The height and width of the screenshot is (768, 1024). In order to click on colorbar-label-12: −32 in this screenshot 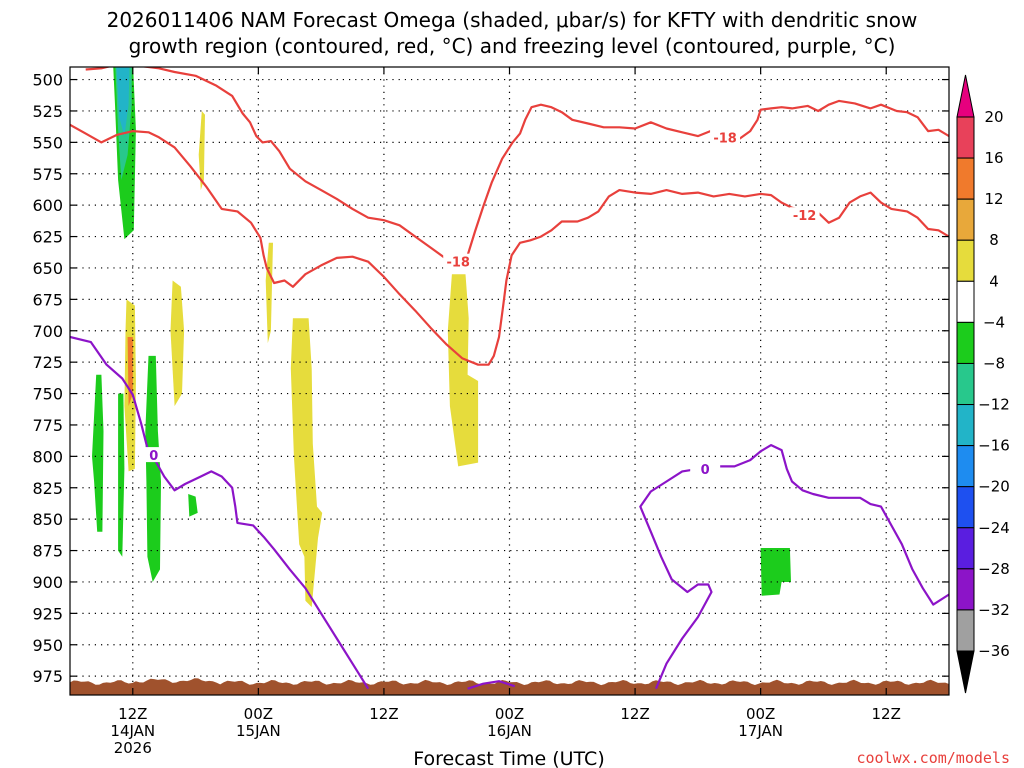, I will do `click(994, 610)`.